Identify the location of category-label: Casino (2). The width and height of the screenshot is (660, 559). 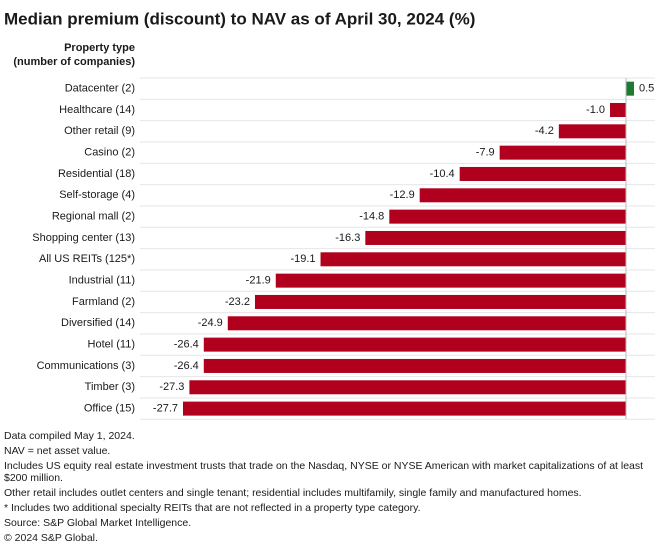
(109, 153).